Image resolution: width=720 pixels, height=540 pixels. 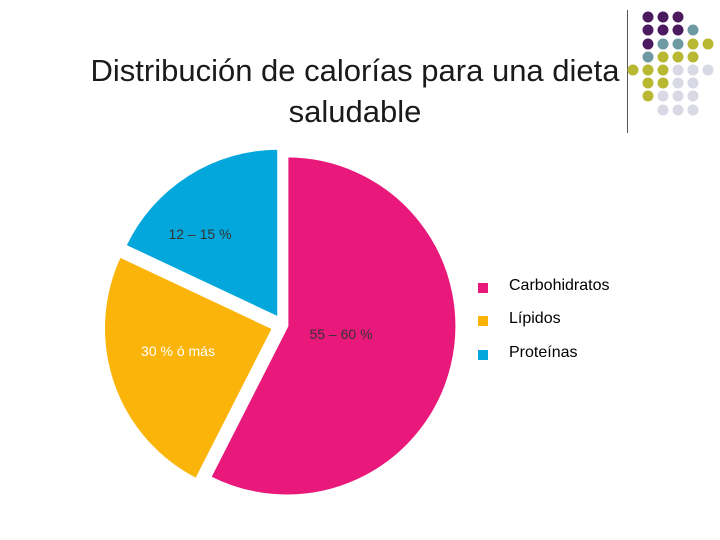 I want to click on pie-slice-lipidos, so click(x=189, y=368).